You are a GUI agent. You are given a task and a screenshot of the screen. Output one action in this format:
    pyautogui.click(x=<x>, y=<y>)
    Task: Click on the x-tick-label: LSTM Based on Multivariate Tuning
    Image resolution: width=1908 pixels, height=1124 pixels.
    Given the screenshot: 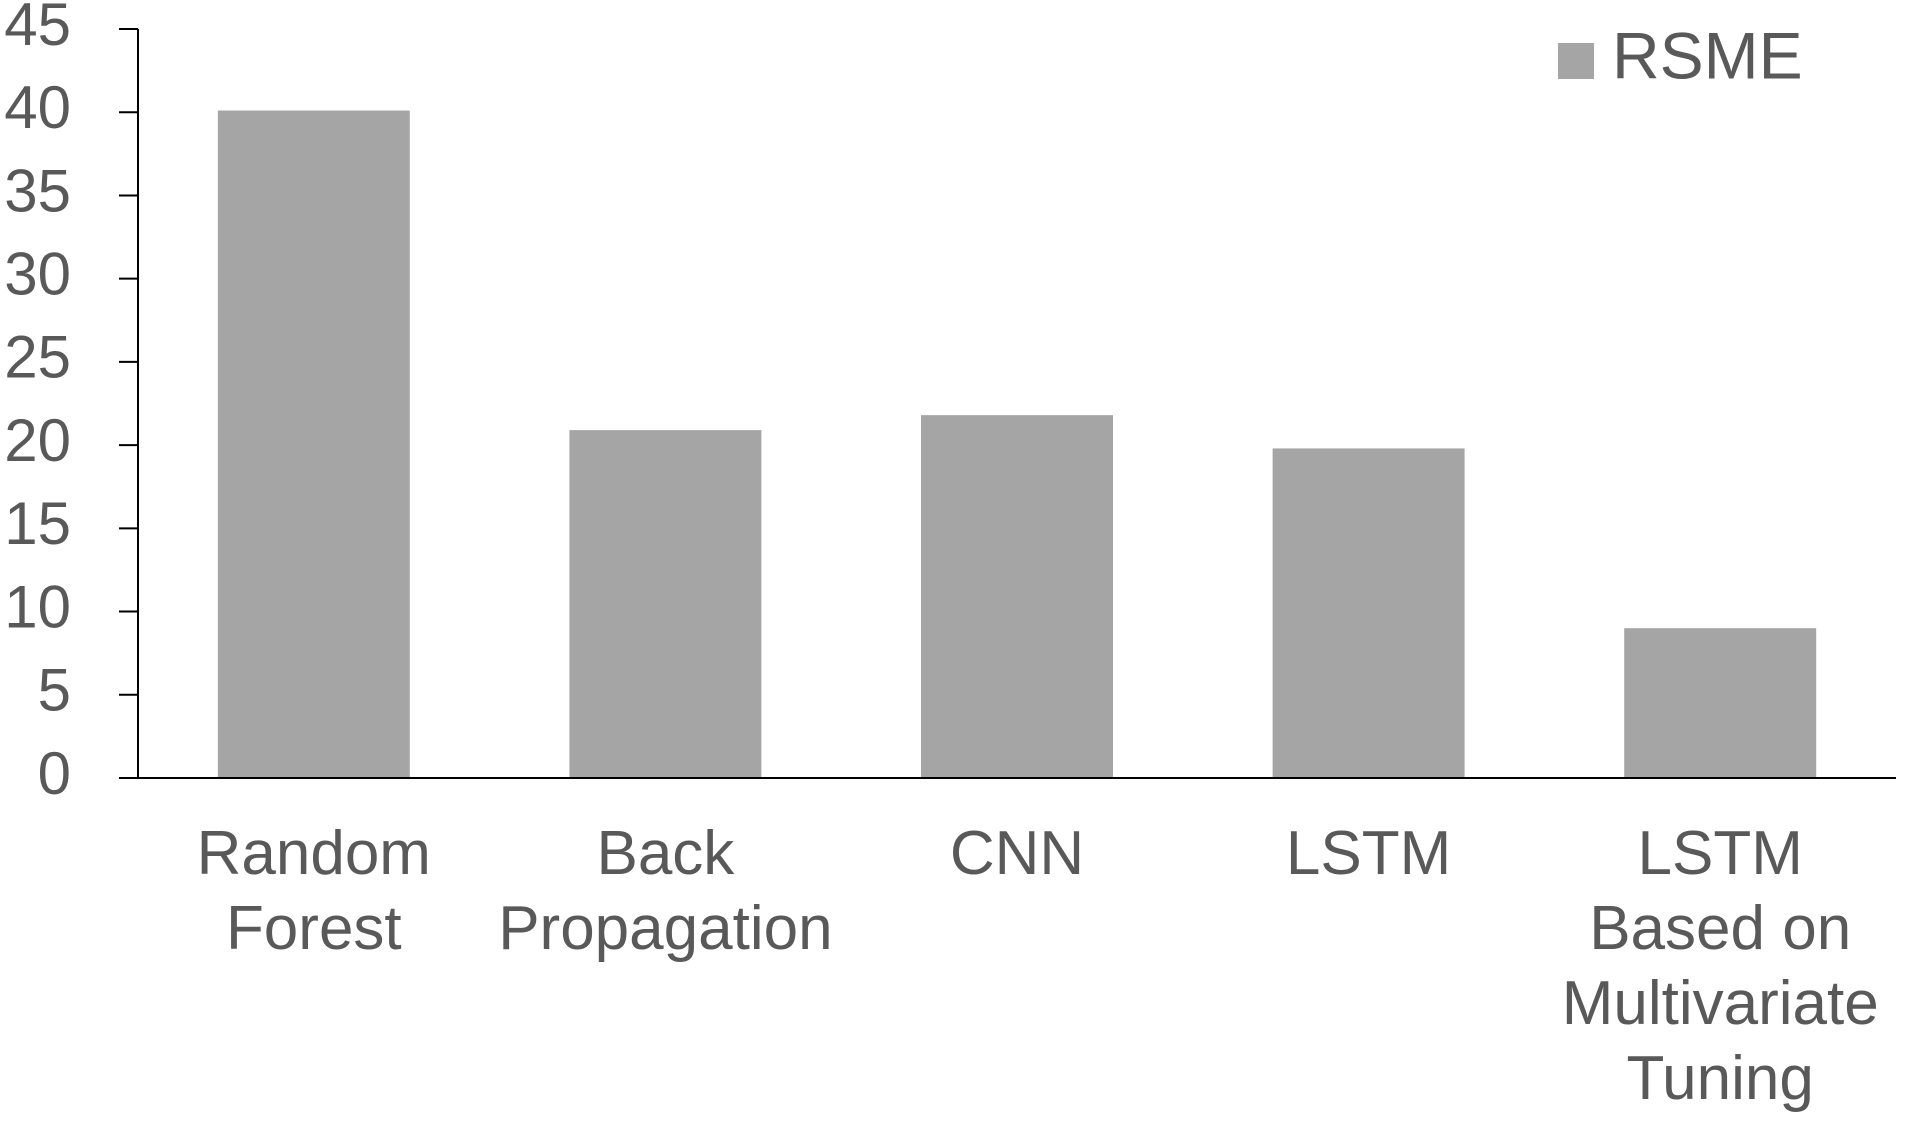 What is the action you would take?
    pyautogui.click(x=1720, y=966)
    